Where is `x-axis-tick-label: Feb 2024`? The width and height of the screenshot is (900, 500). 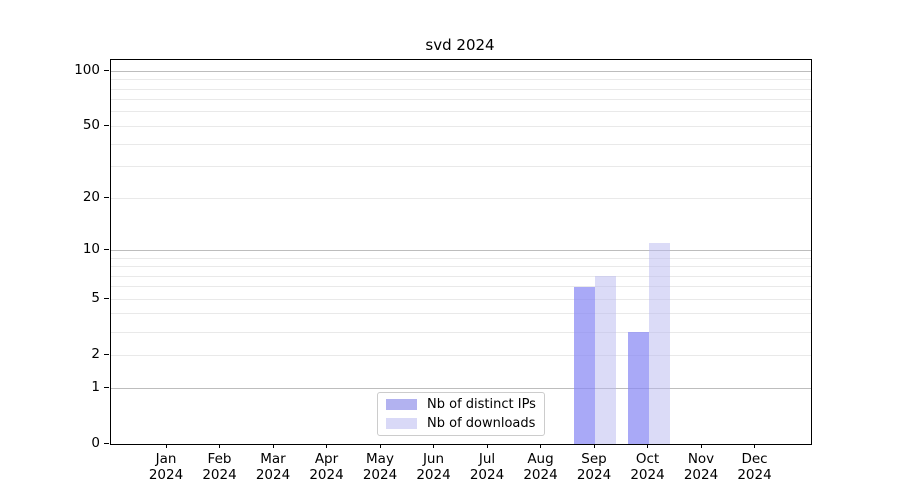 x-axis-tick-label: Feb 2024 is located at coordinates (220, 467).